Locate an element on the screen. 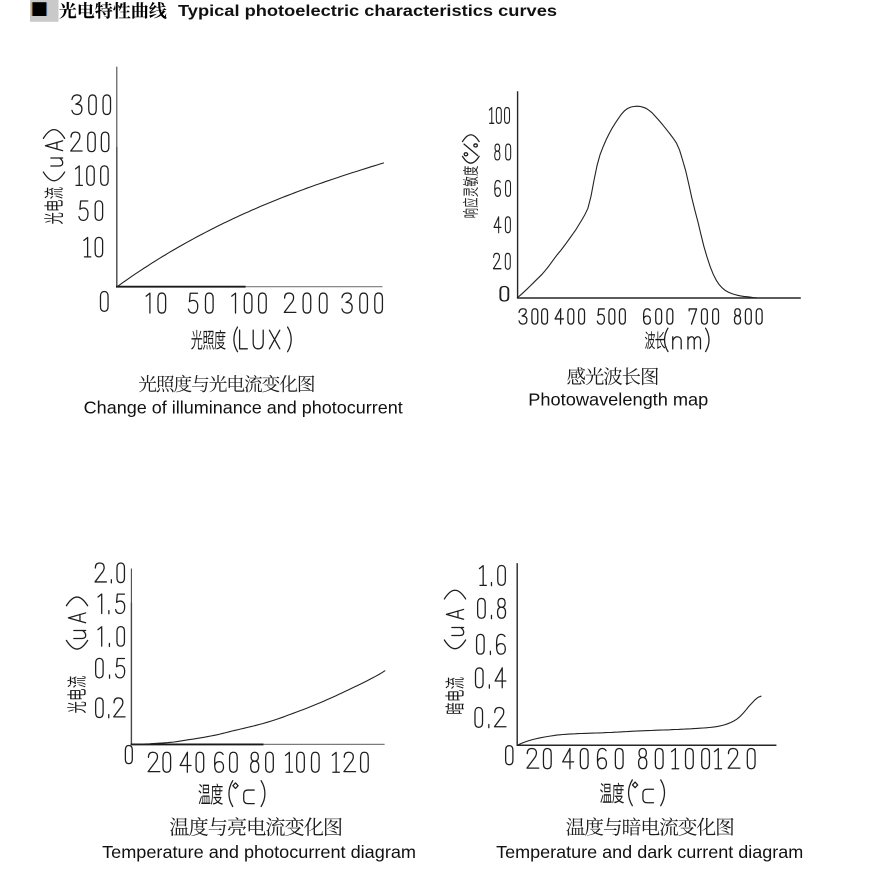 This screenshot has width=881, height=896. svg-text:Temperature and dark current d: Temperature and dark current diagram is located at coordinates (649, 852).